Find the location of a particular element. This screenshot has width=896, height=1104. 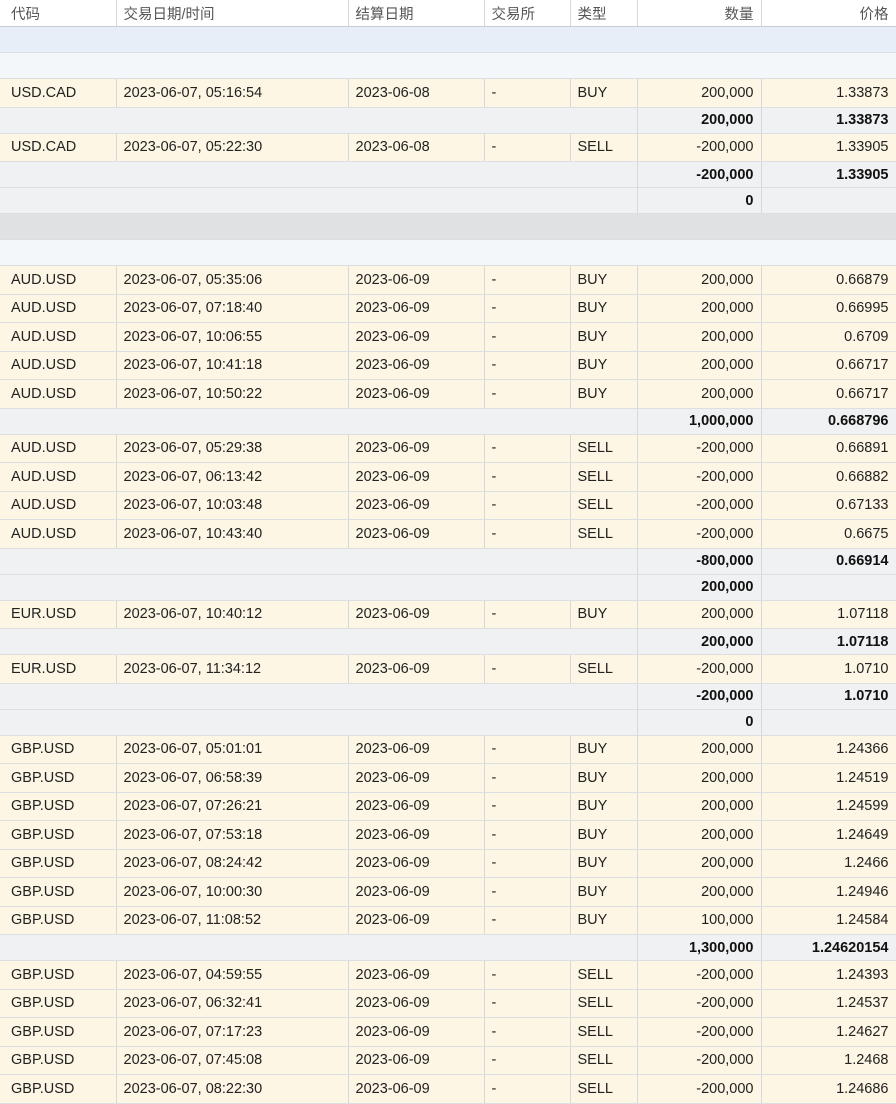

cell-price: 0.66995 is located at coordinates (828, 308).